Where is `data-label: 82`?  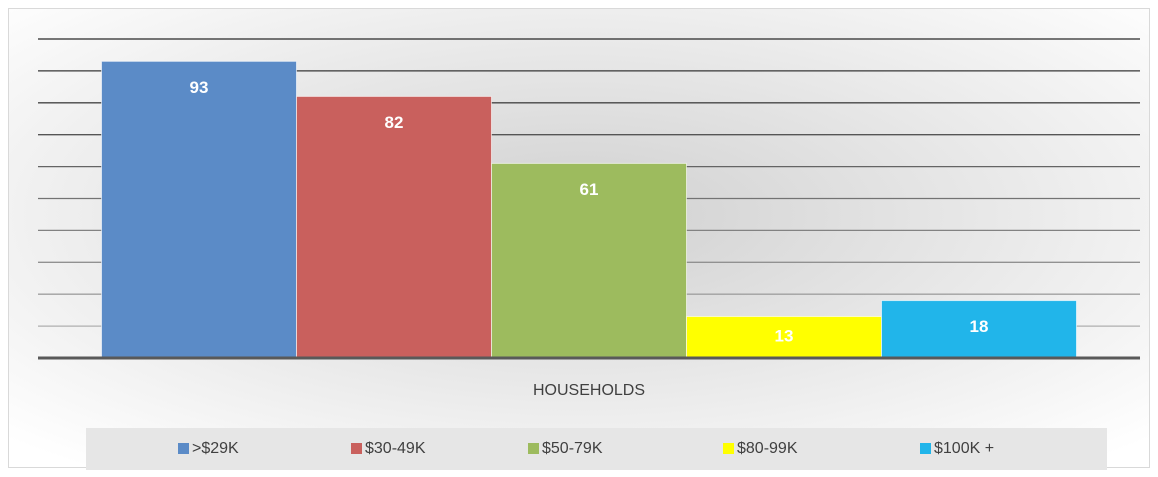
data-label: 82 is located at coordinates (394, 122).